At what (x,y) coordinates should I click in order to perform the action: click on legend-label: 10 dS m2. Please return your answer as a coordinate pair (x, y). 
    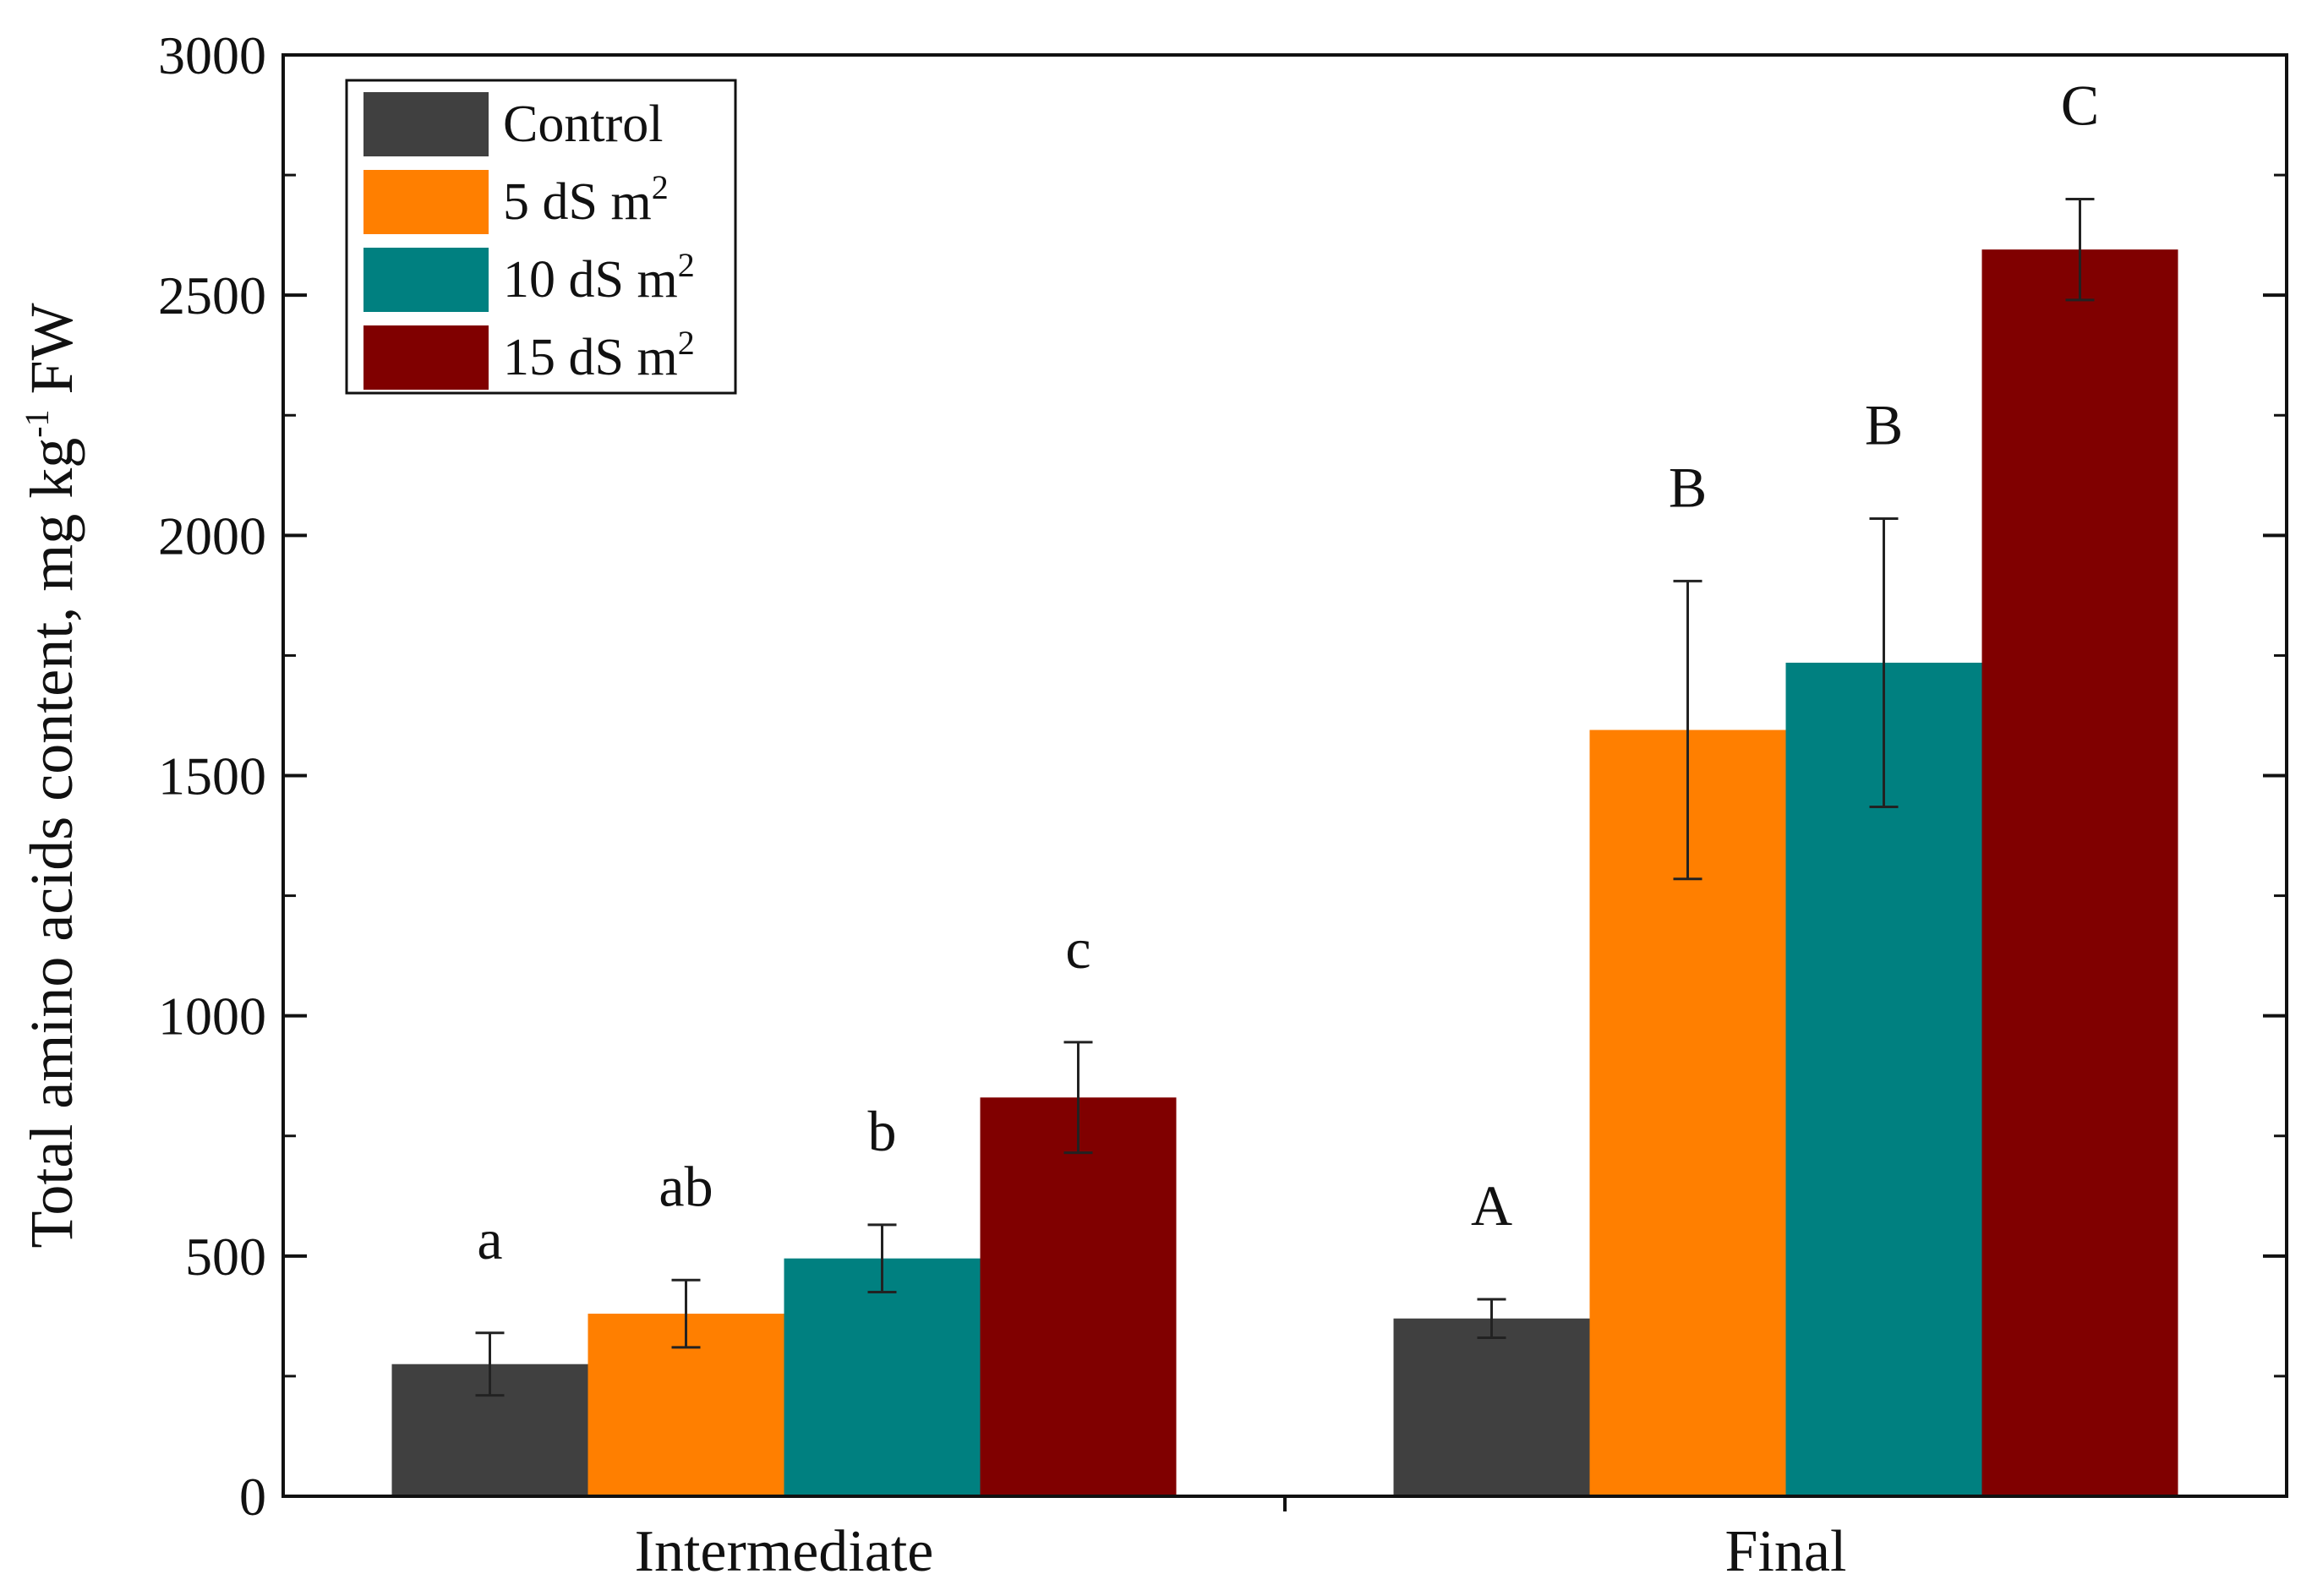
    Looking at the image, I should click on (599, 277).